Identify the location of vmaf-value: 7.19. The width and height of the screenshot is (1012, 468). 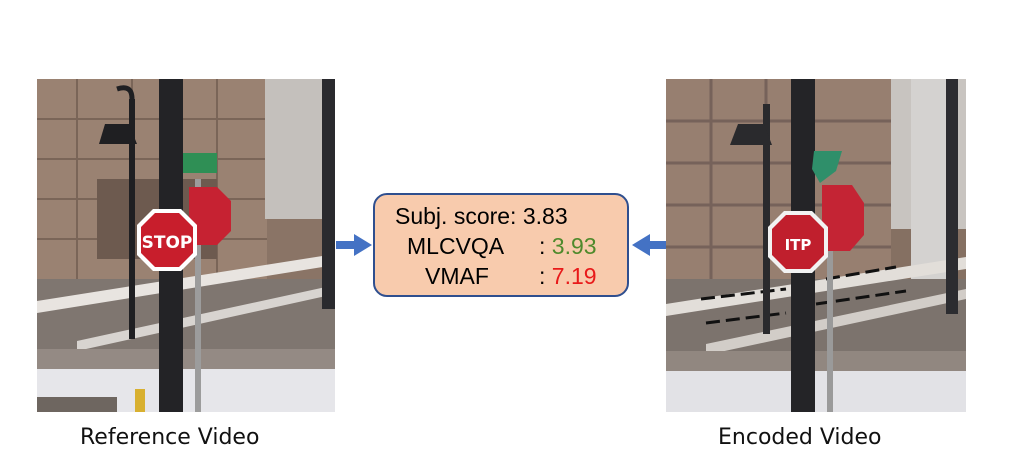
(574, 276).